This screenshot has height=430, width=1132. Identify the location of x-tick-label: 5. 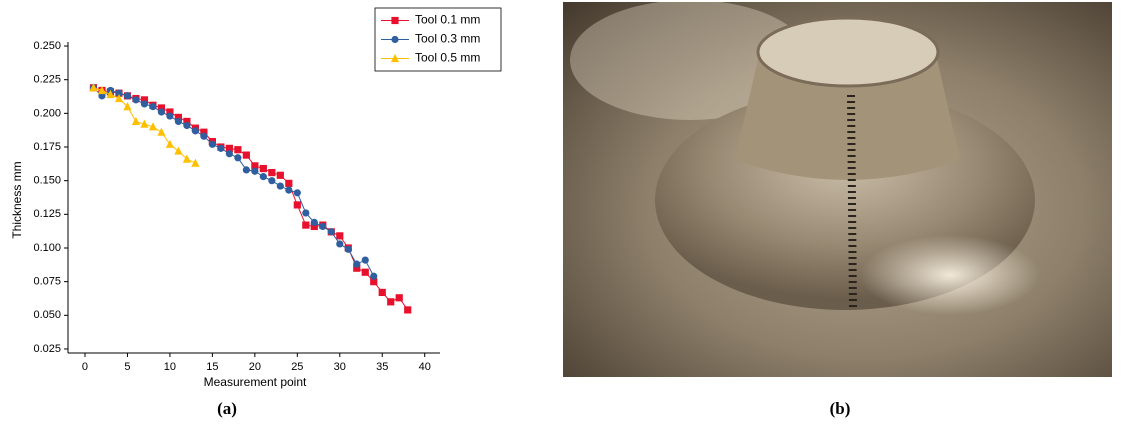
(127, 367).